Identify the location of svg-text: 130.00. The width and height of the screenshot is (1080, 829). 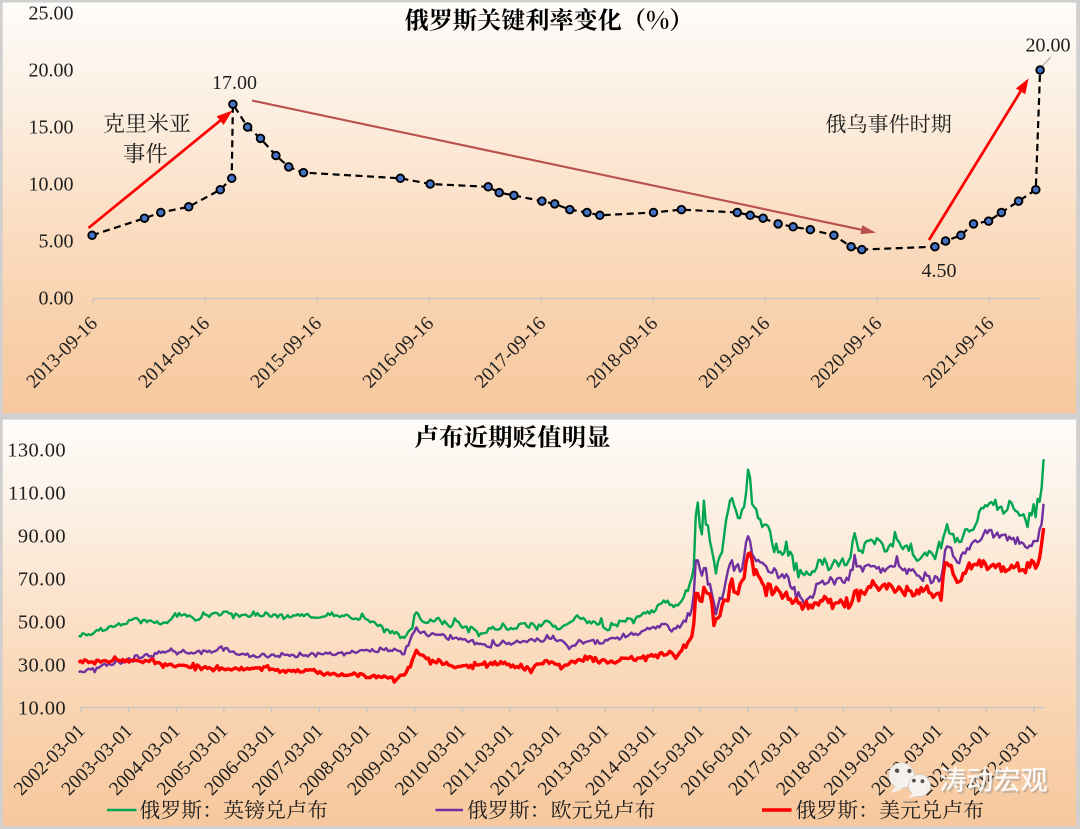
(36, 450).